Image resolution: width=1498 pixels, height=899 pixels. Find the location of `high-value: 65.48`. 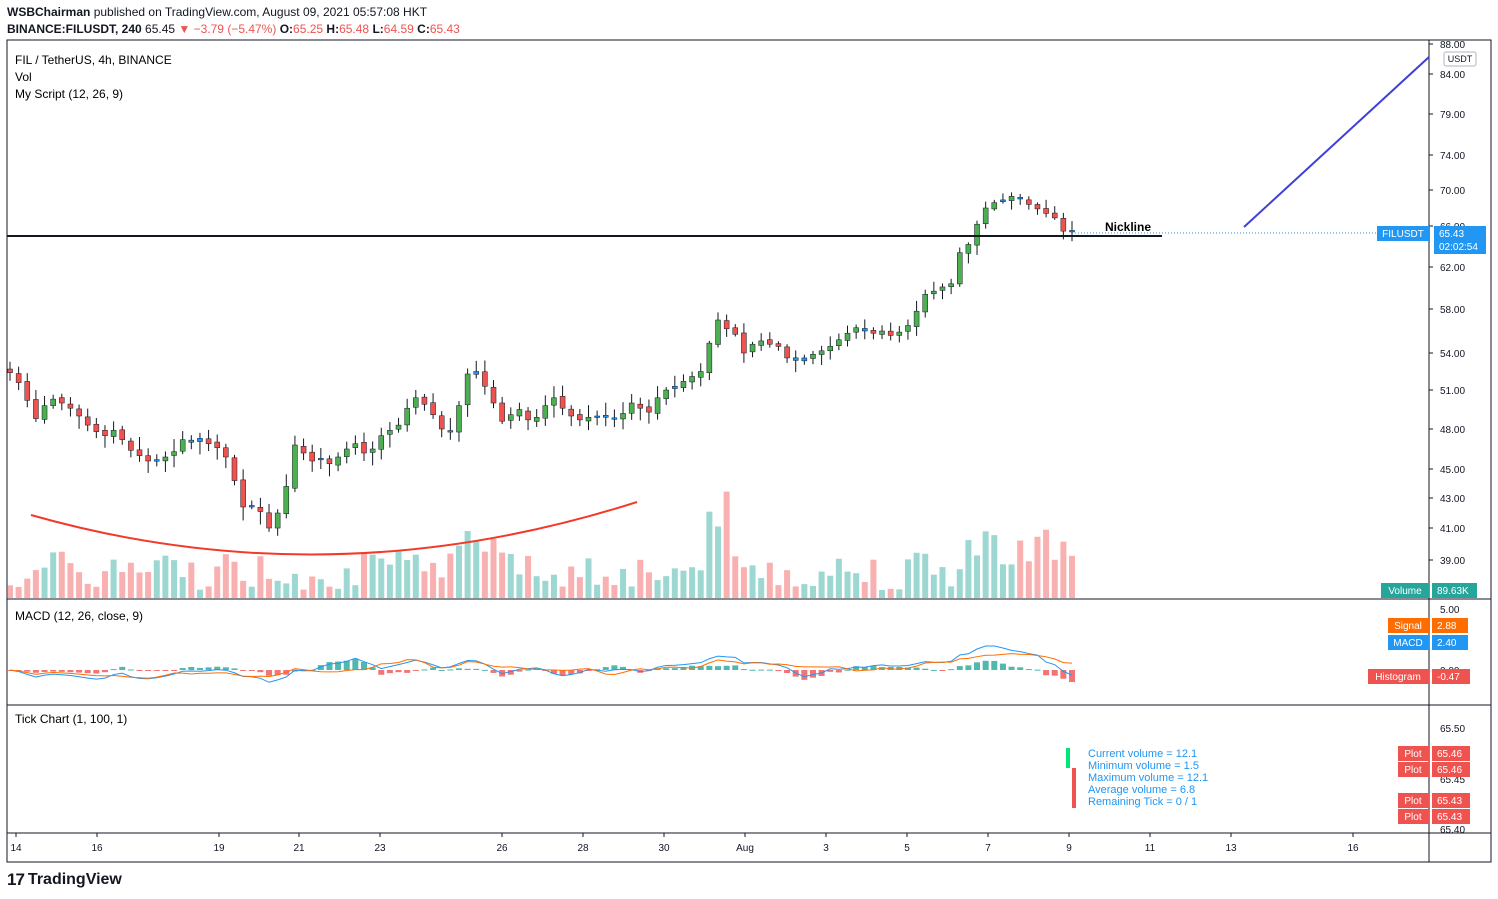

high-value: 65.48 is located at coordinates (354, 29).